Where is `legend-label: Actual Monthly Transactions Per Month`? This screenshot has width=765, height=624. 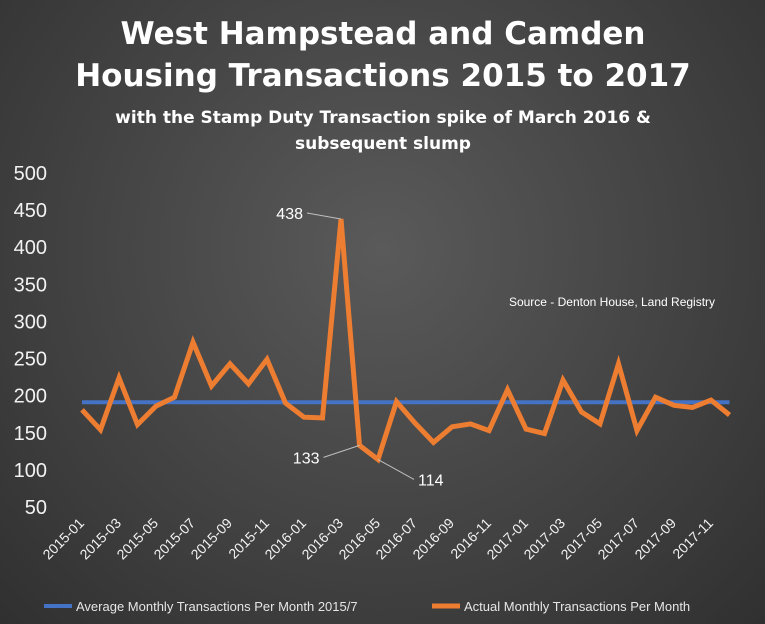 legend-label: Actual Monthly Transactions Per Month is located at coordinates (577, 606).